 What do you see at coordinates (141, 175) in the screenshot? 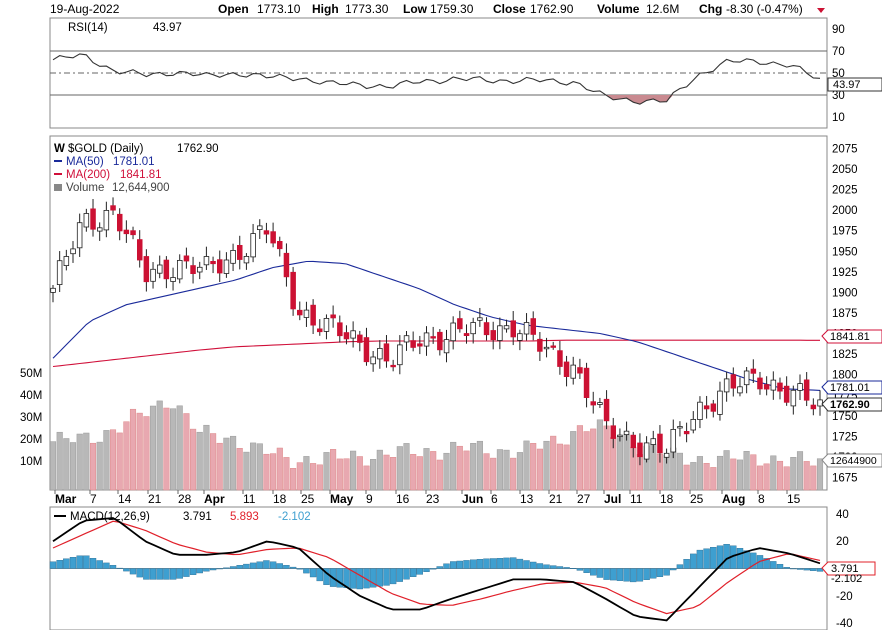
I see `ma200-legend-value: 1841.81` at bounding box center [141, 175].